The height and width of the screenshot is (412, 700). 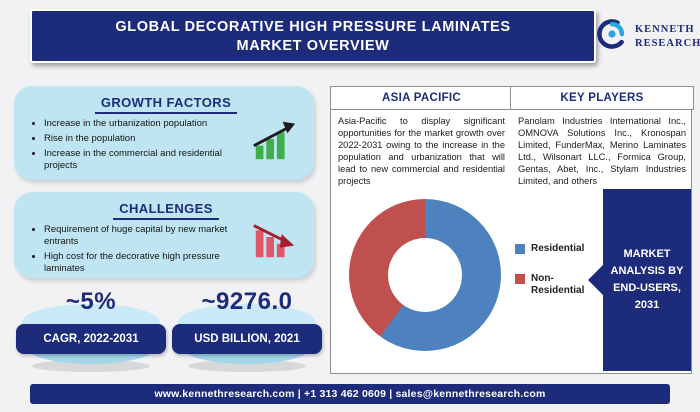 What do you see at coordinates (556, 270) in the screenshot?
I see `chart-legend: Residential Non-Residential` at bounding box center [556, 270].